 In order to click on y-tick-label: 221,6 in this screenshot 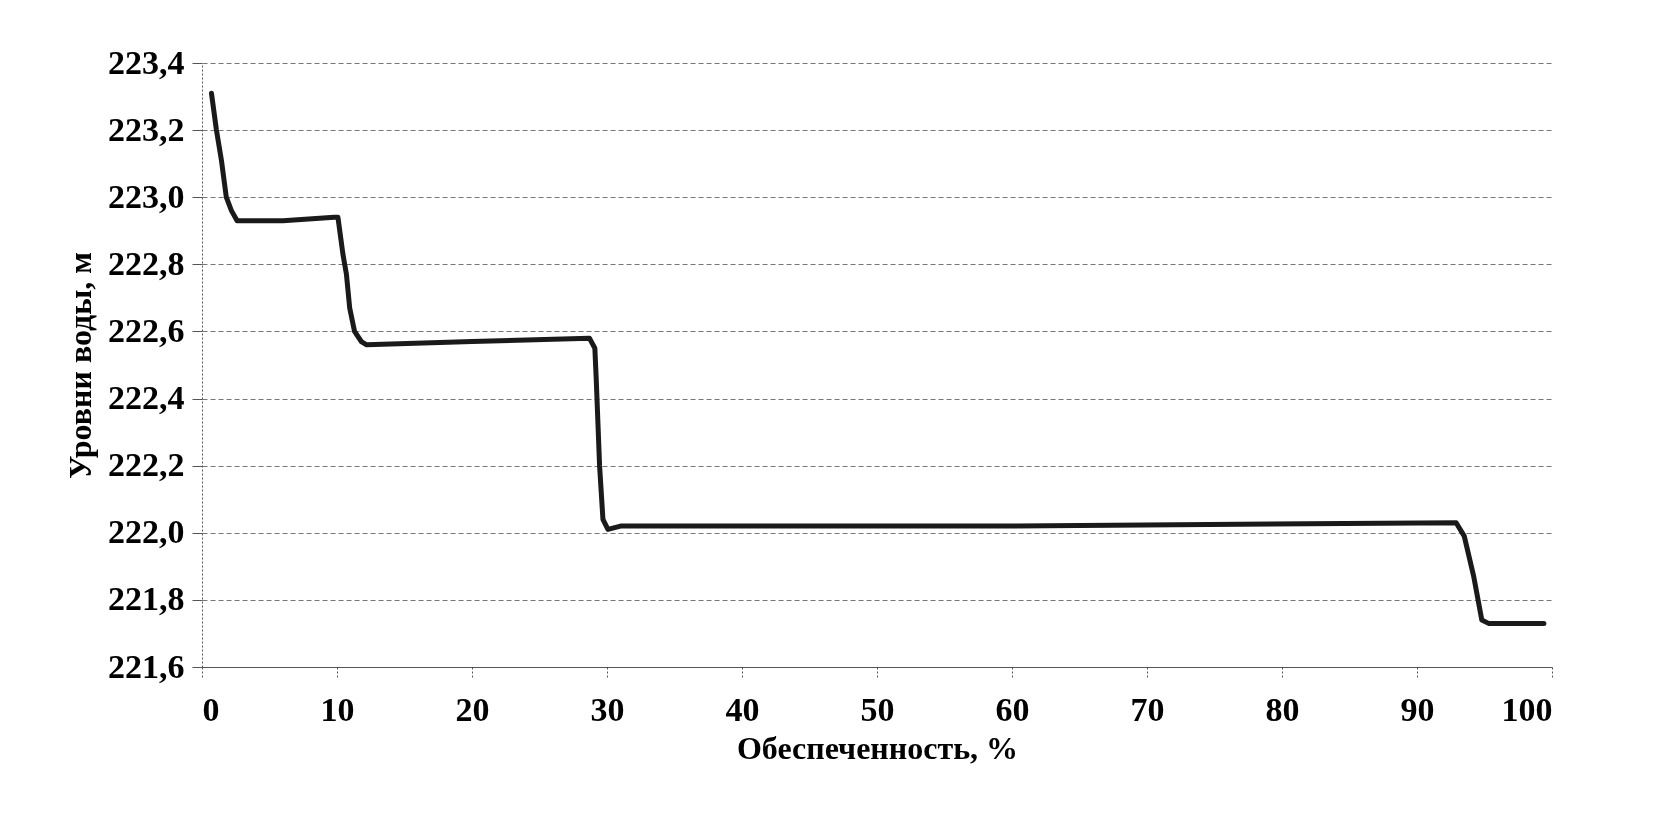, I will do `click(146, 666)`.